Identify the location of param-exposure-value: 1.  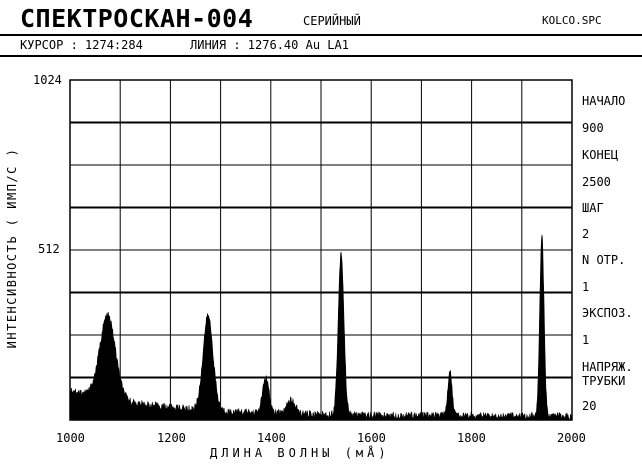
(586, 340).